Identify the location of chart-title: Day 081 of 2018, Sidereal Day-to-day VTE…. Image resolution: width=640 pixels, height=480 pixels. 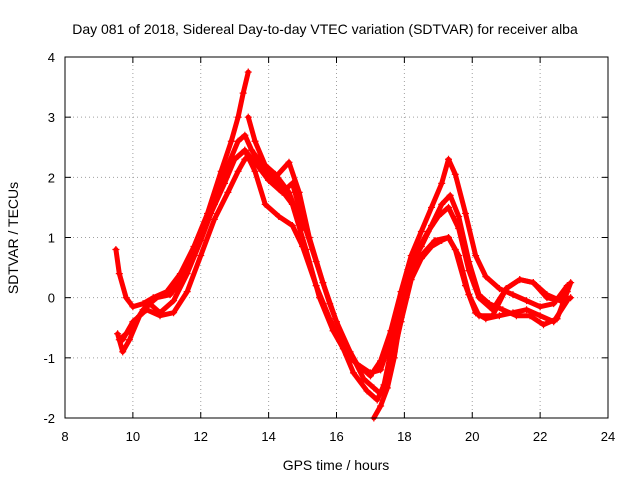
(325, 29).